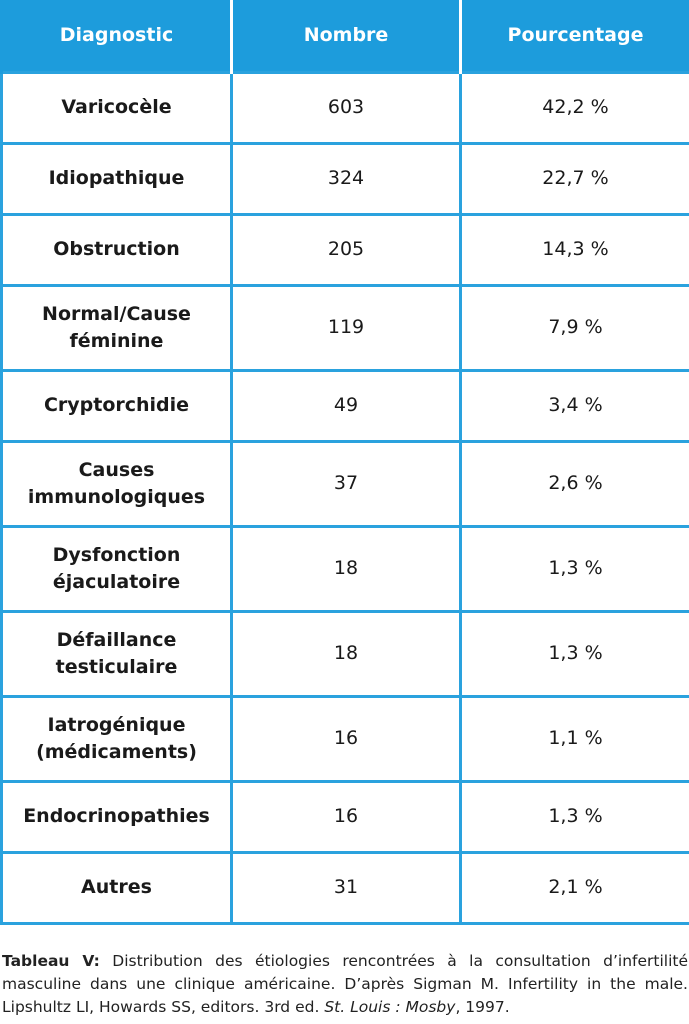  I want to click on diagnostic-cell: Autres, so click(116, 887).